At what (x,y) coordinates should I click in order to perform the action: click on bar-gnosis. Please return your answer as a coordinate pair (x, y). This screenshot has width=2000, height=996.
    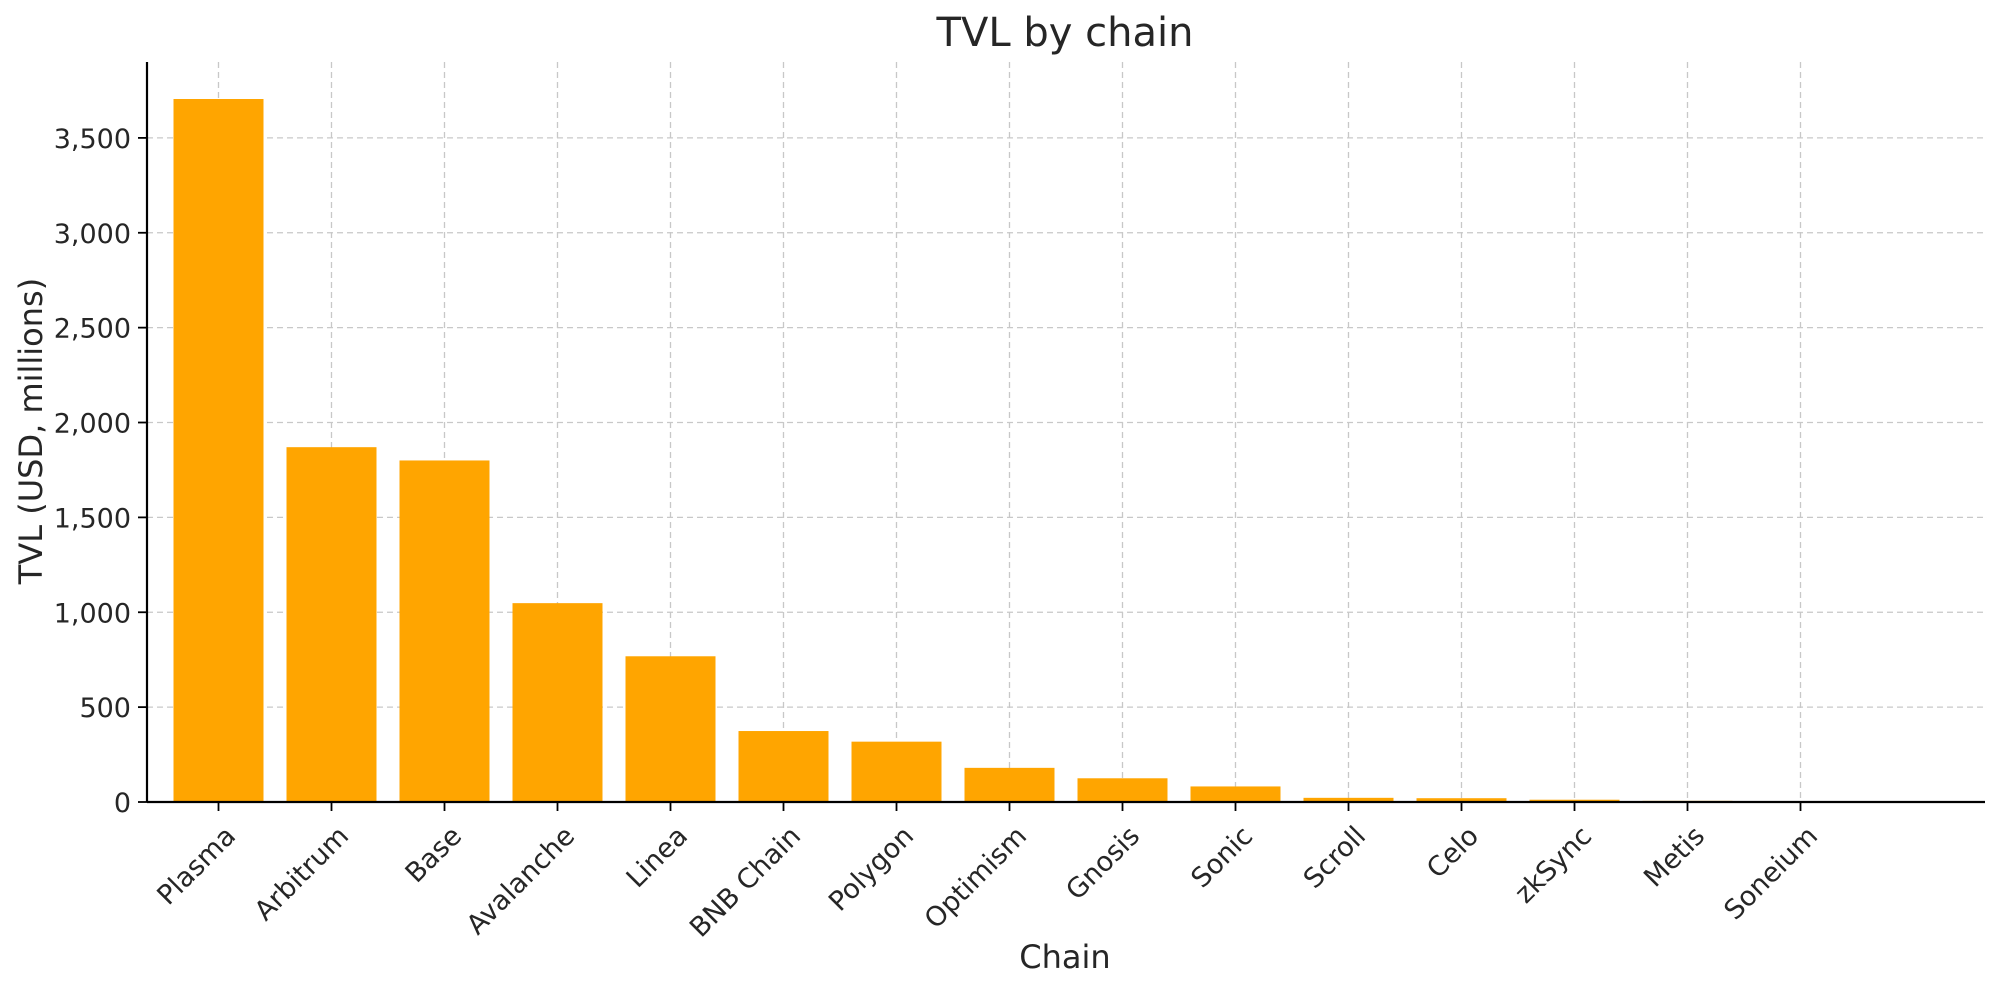
    Looking at the image, I should click on (1122, 790).